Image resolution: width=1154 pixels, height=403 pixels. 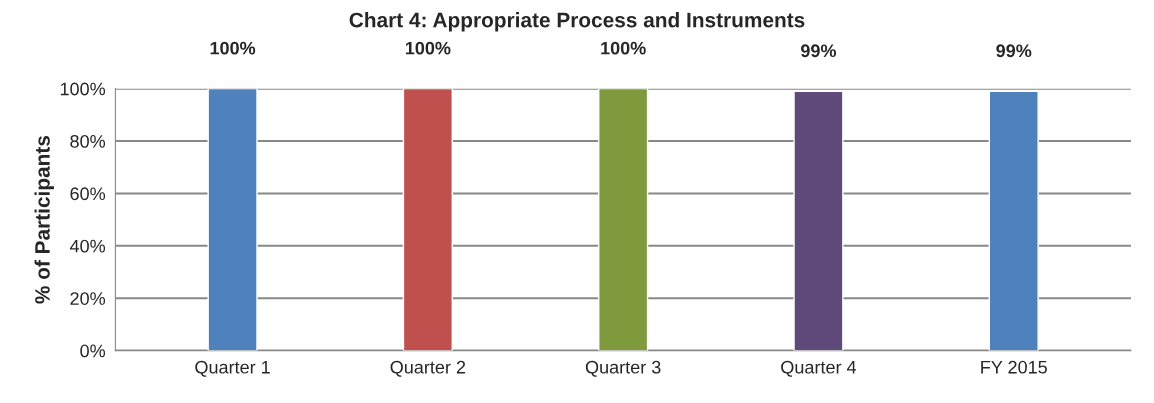 I want to click on y-tick-label: 40%, so click(x=87, y=246).